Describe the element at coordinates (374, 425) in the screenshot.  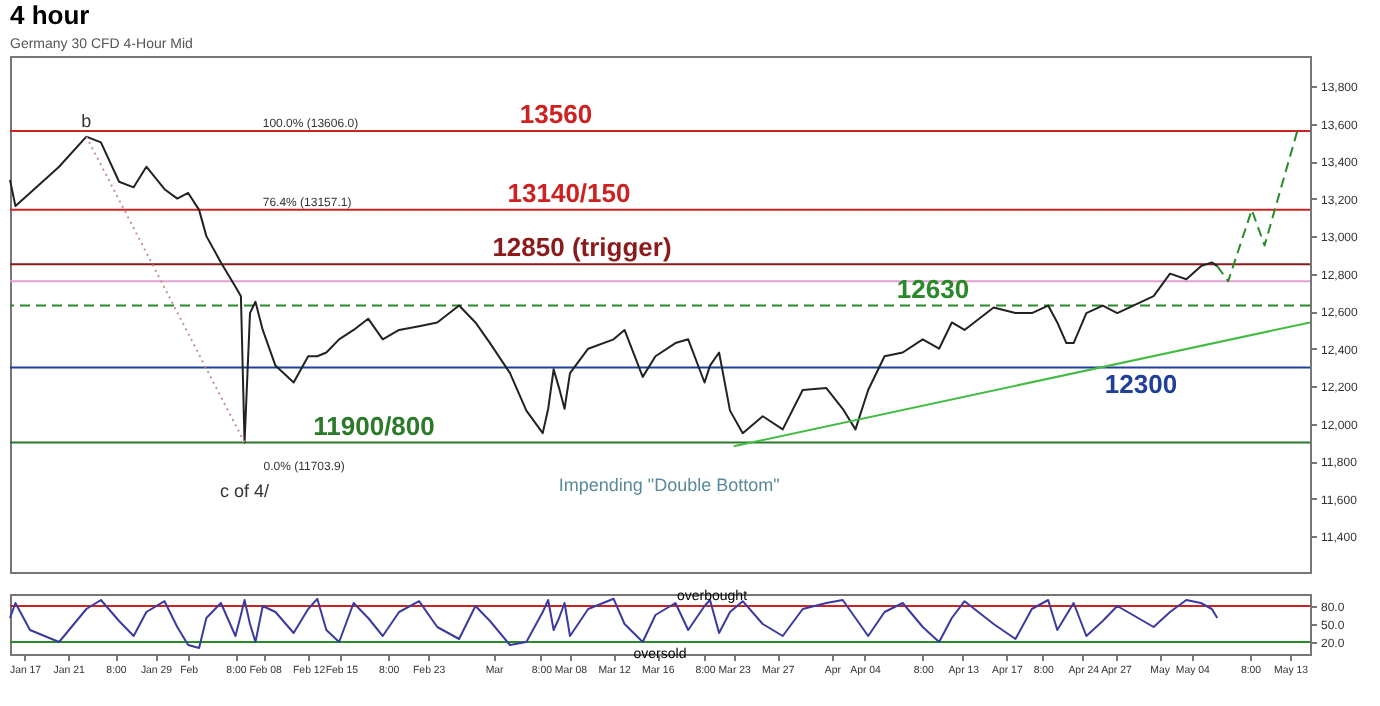
I see `ref-line-label: 11900/800` at that location.